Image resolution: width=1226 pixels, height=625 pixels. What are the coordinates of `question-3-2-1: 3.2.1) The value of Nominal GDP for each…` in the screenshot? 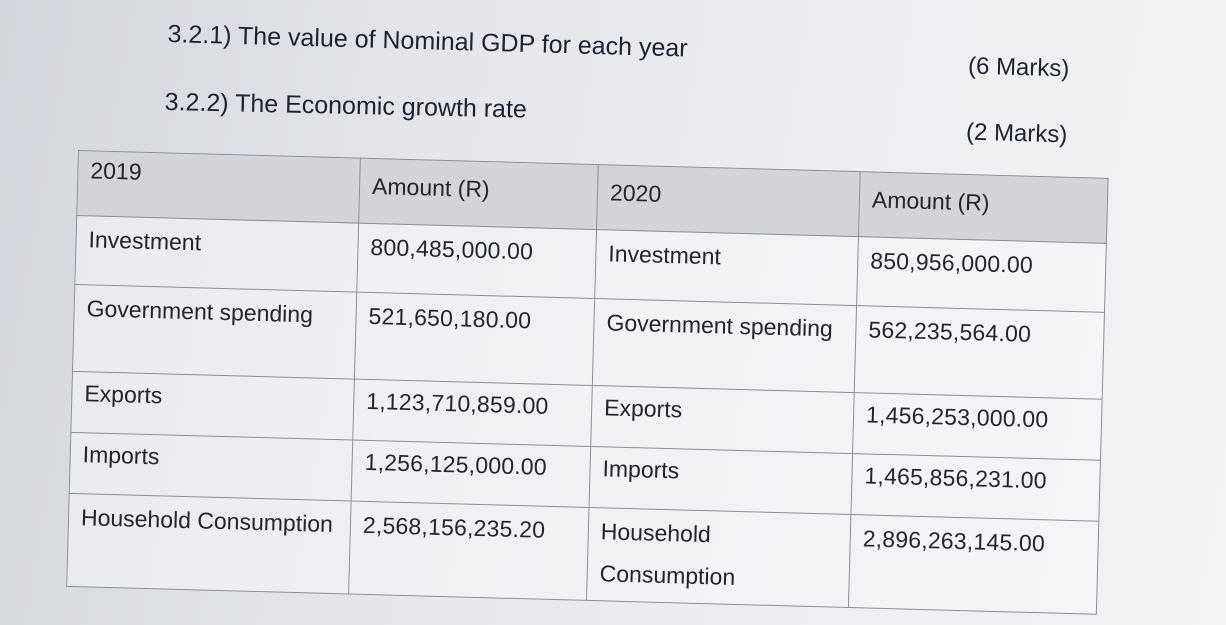 It's located at (427, 41).